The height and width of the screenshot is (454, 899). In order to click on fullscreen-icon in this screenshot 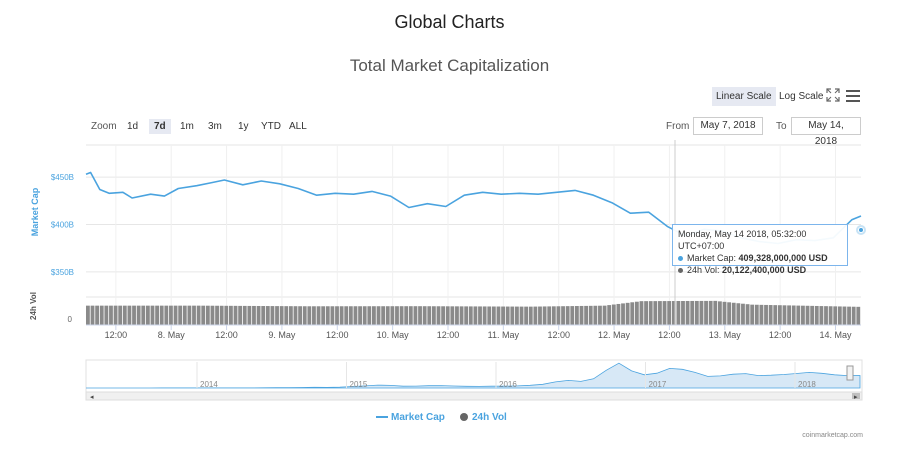, I will do `click(833, 97)`.